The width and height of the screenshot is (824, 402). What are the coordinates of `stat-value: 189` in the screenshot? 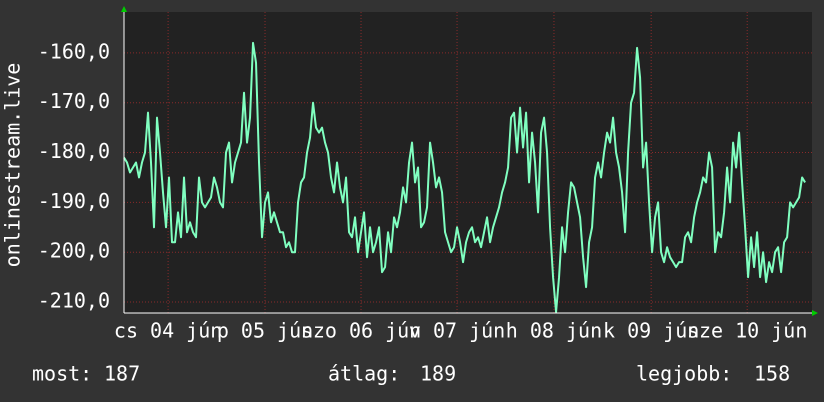 It's located at (438, 374).